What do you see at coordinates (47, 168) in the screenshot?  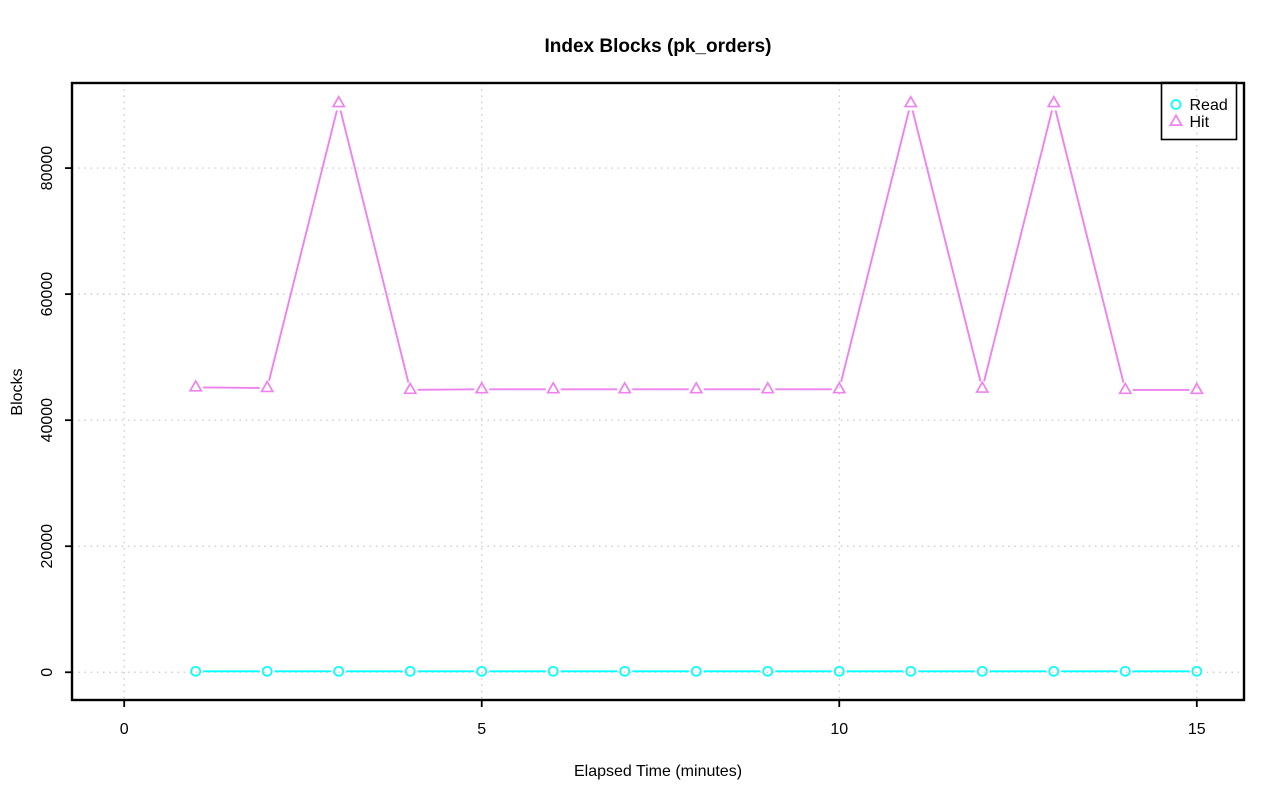 I see `y-tick-label: 80000` at bounding box center [47, 168].